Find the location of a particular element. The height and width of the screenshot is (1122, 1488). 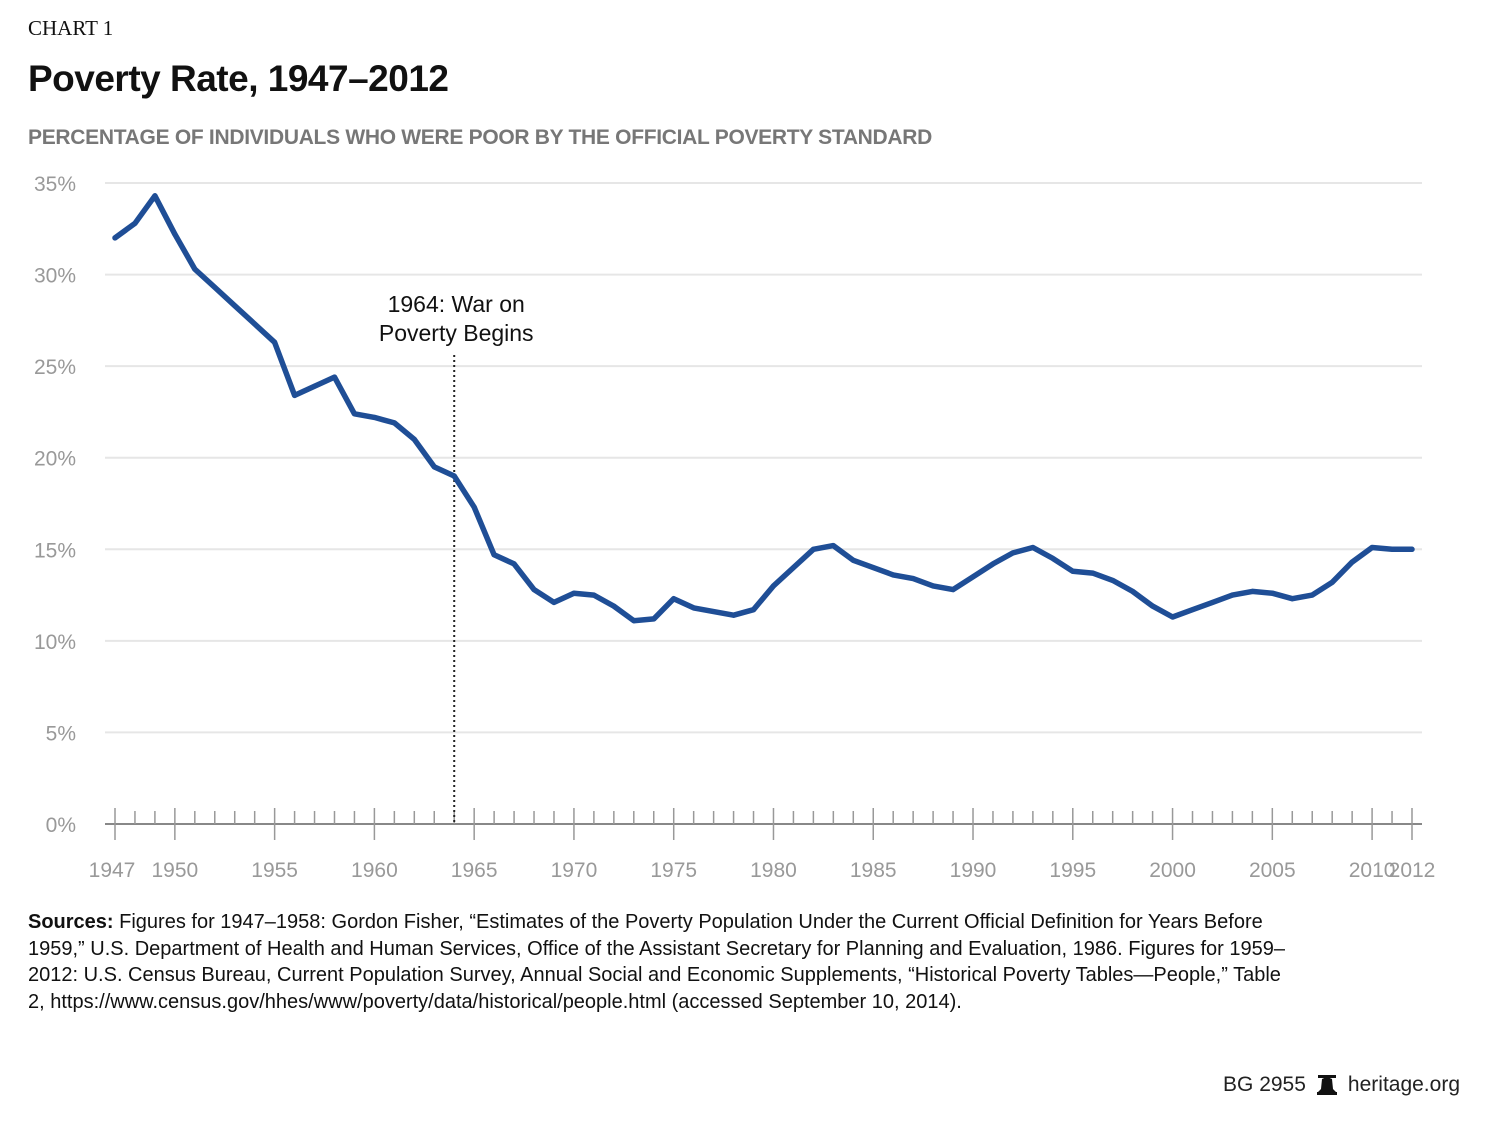

x-tick-label: 2005 is located at coordinates (1272, 870).